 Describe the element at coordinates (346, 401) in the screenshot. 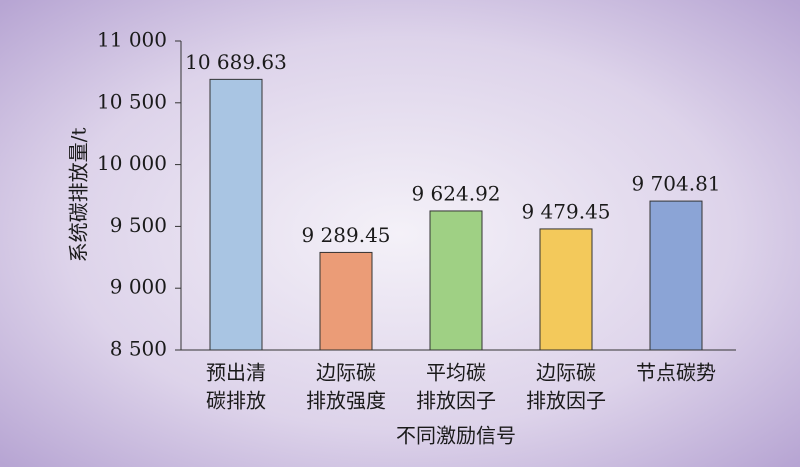

I see `x-tick-label: 排放强度` at that location.